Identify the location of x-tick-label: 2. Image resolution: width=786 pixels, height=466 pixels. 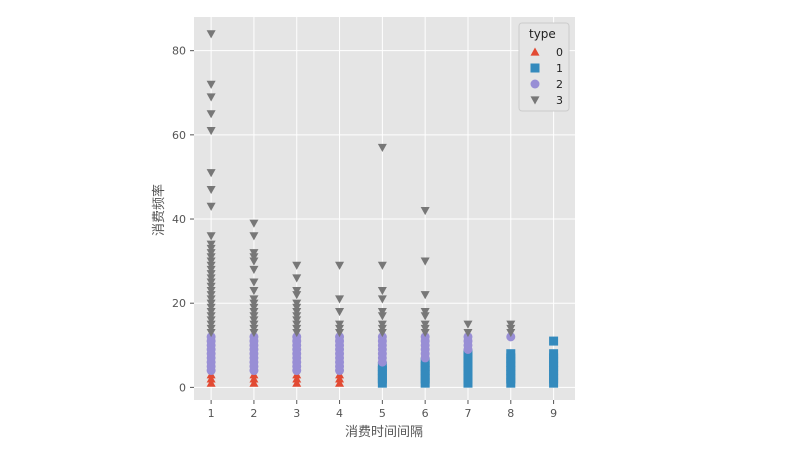
(253, 413).